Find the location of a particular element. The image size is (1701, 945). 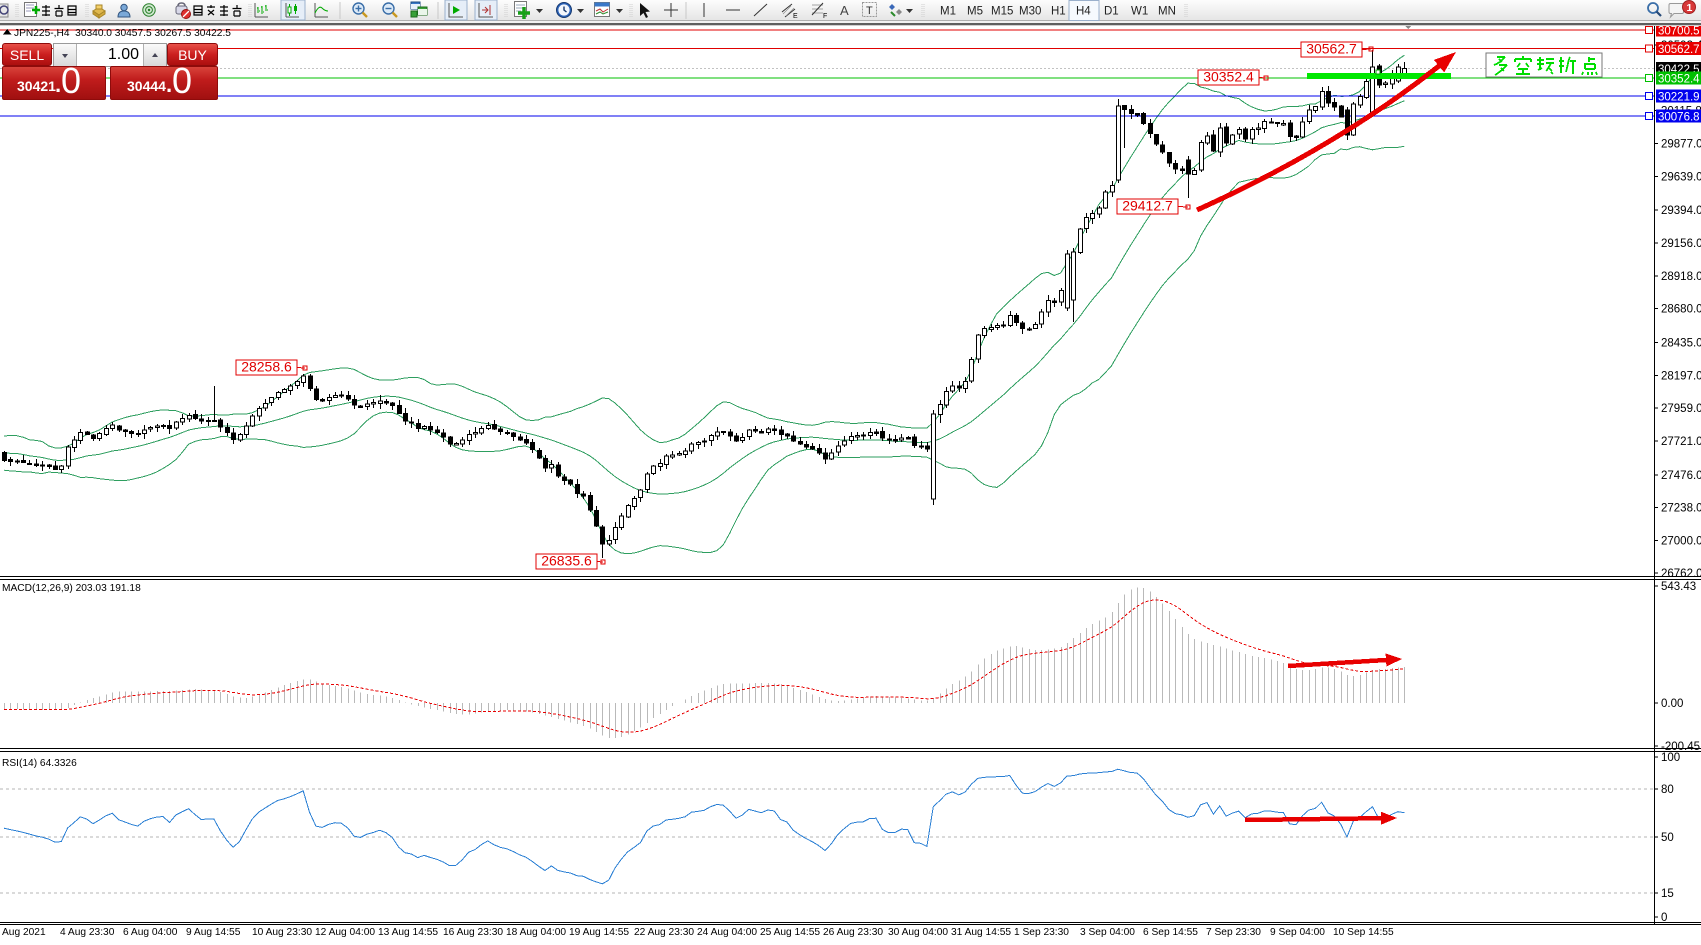

svg-text: 26762.0 is located at coordinates (1681, 574).